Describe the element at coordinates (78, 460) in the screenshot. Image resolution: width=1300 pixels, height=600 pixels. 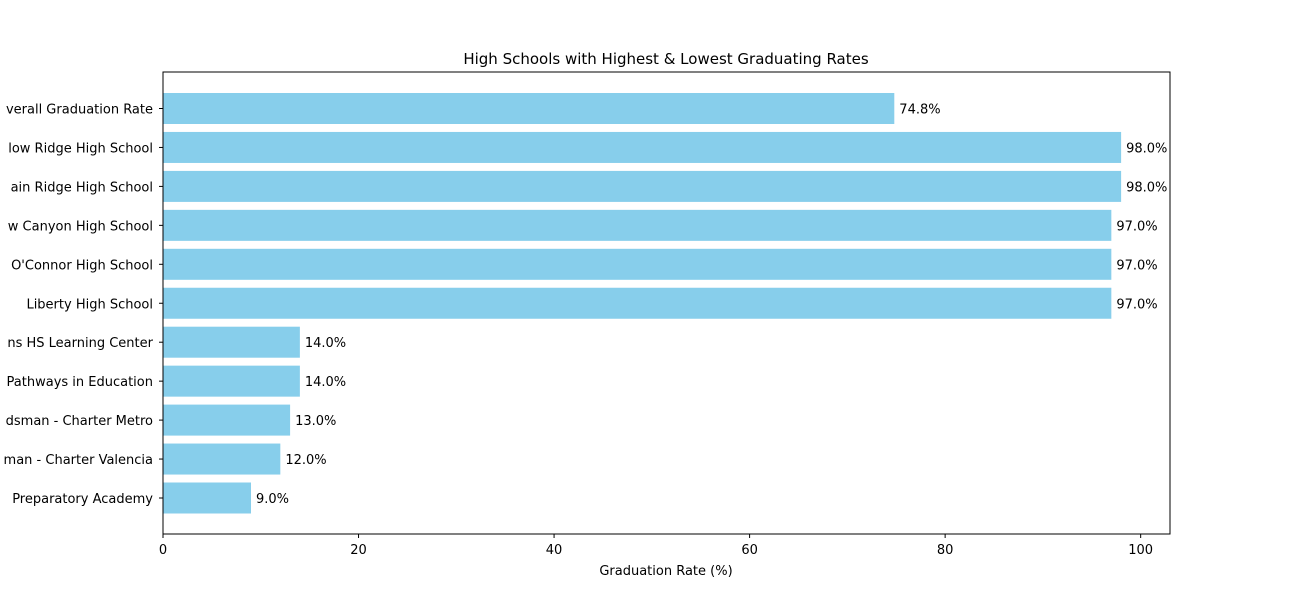
I see `y-tick-label: man - Charter Valencia` at that location.